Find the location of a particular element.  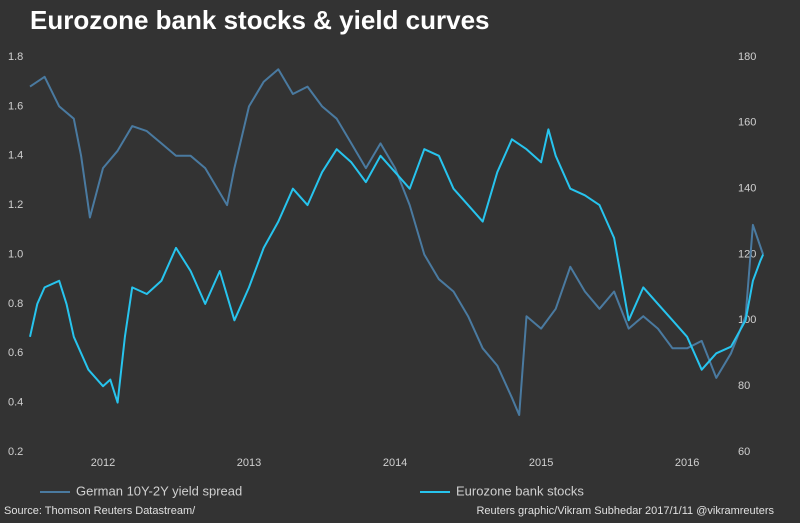

y-tick-label: 1.0 is located at coordinates (15, 254).